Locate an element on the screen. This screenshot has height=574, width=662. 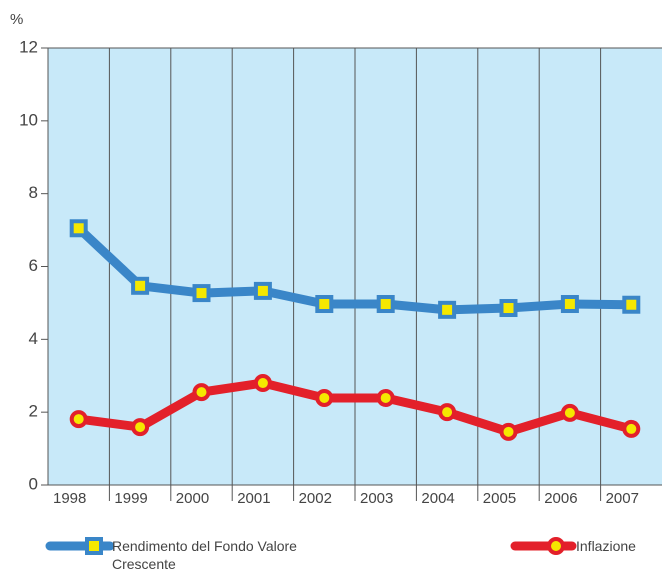
y-tick-label: 4 is located at coordinates (33, 338).